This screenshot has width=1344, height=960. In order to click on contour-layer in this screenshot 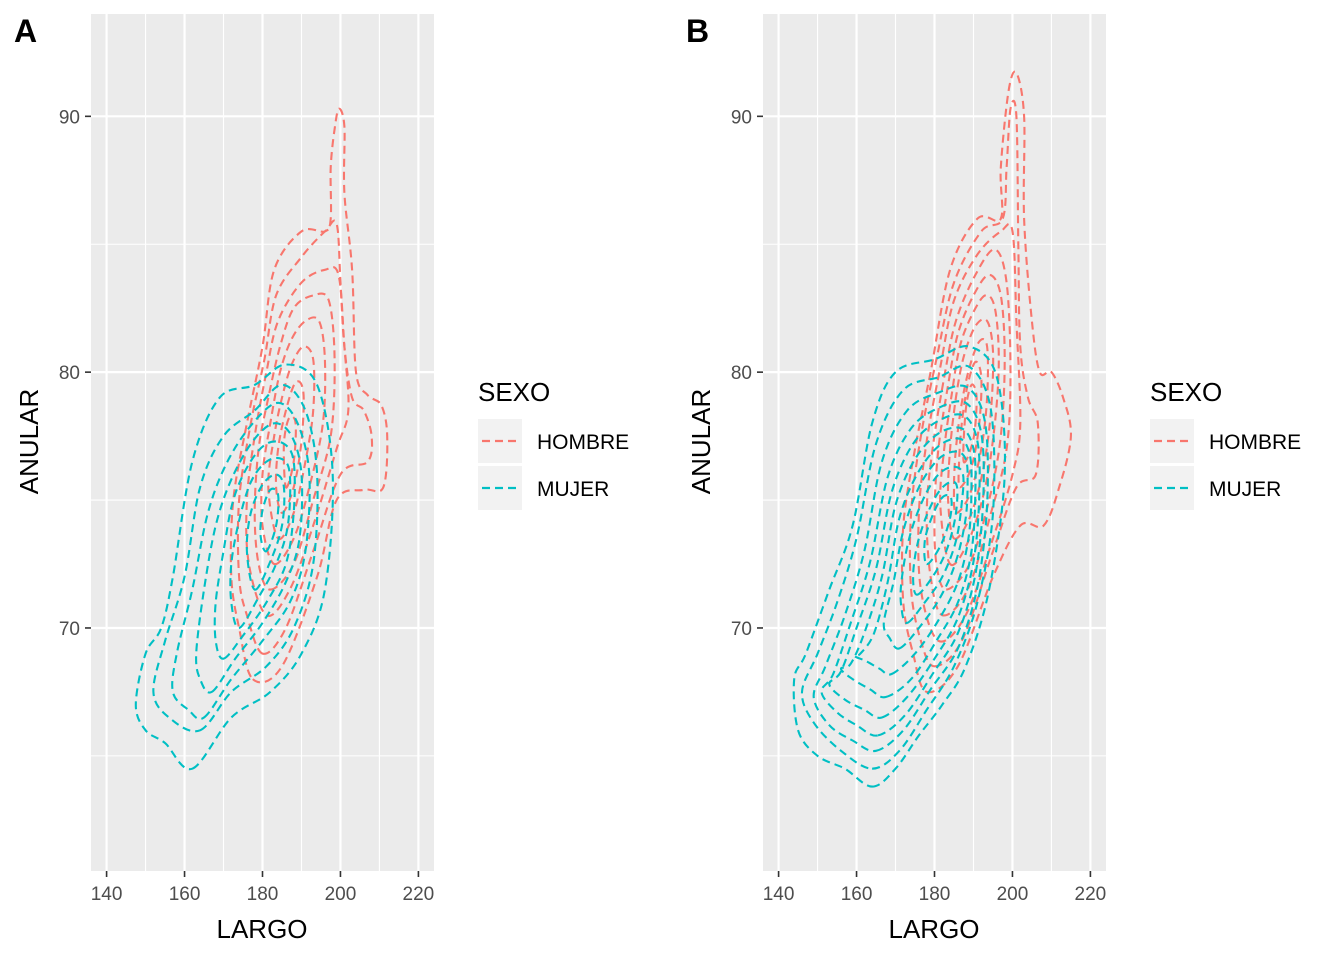, I will do `click(261, 439)`.